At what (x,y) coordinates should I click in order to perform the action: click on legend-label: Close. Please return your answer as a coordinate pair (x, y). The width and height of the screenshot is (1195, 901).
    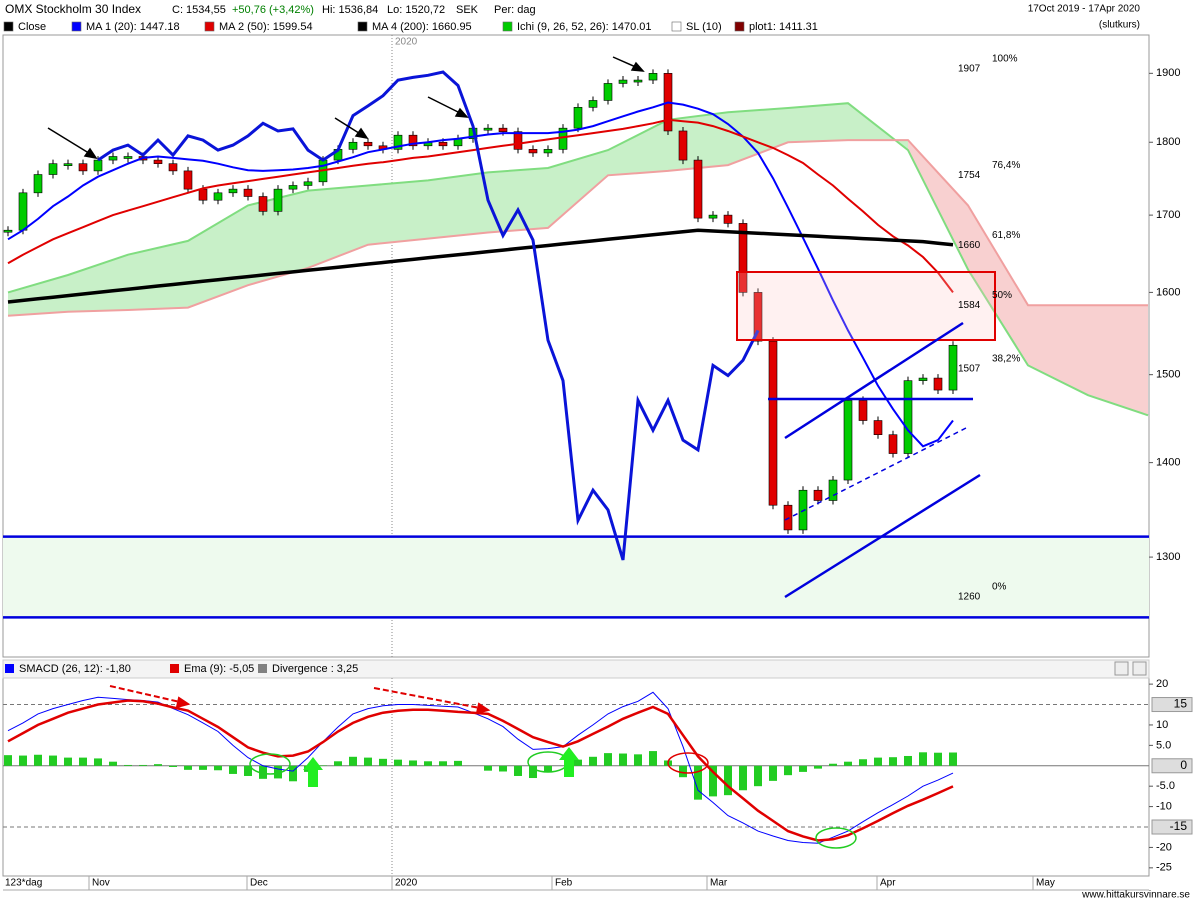
    Looking at the image, I should click on (32, 27).